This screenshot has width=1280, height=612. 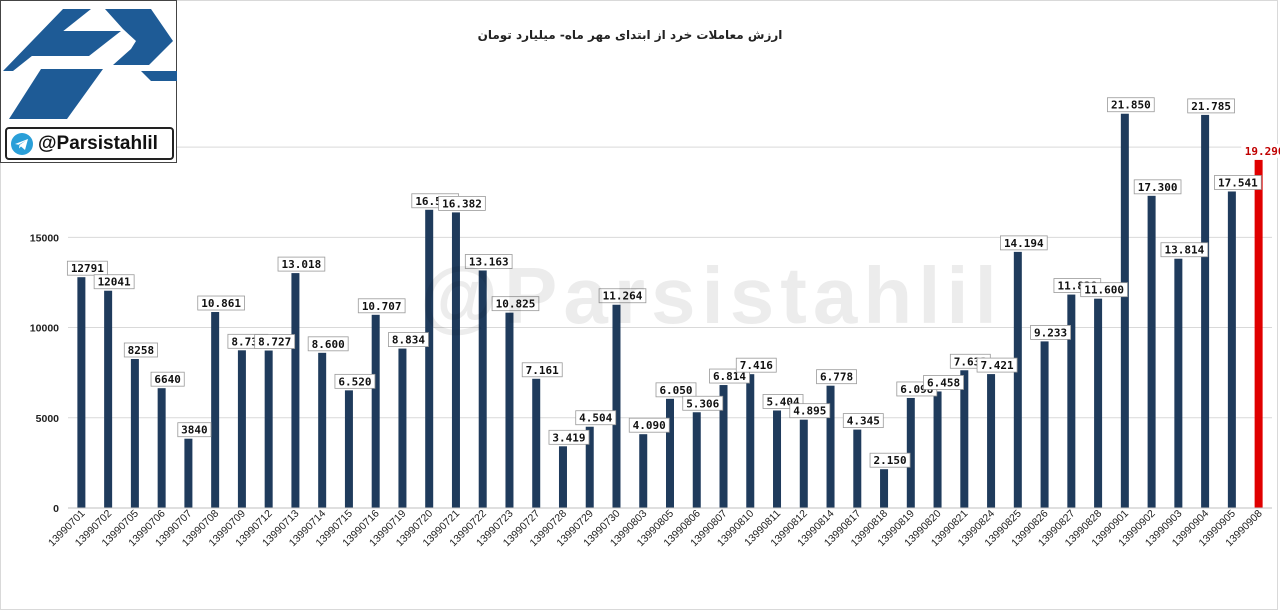 What do you see at coordinates (89, 143) in the screenshot?
I see `logo-handle: @Parsistahlil` at bounding box center [89, 143].